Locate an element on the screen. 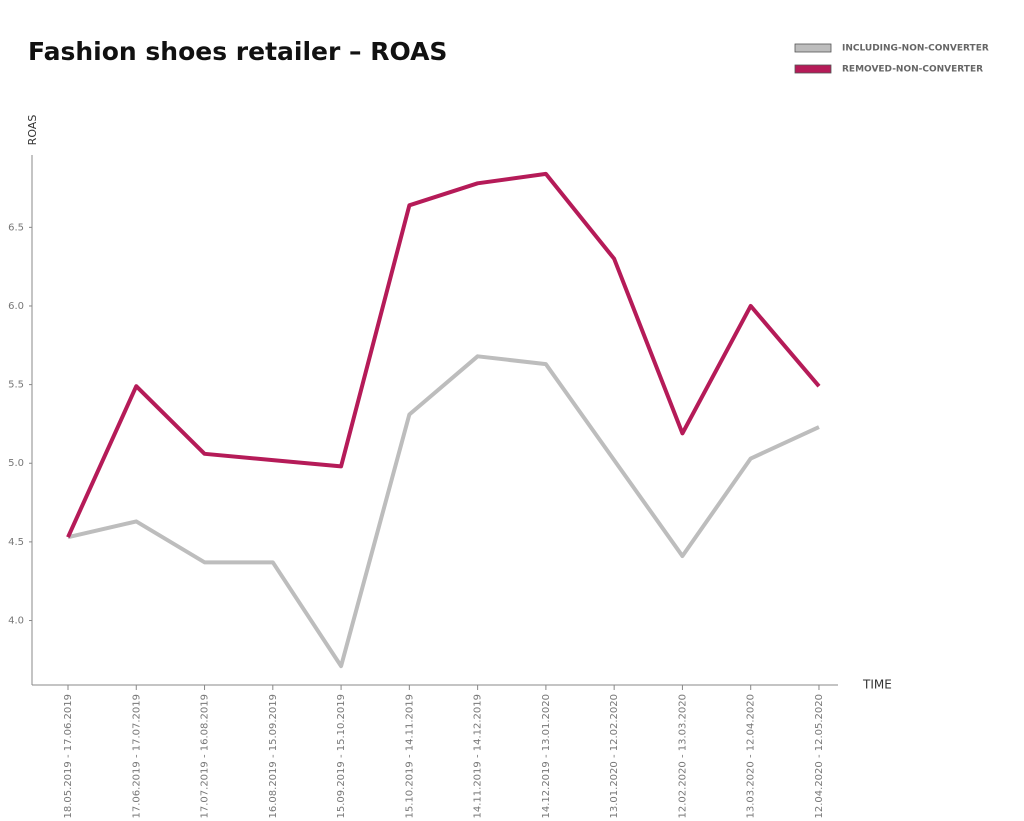  x-tick-label: 15.10.2019 - 14.11.2019 is located at coordinates (409, 756).